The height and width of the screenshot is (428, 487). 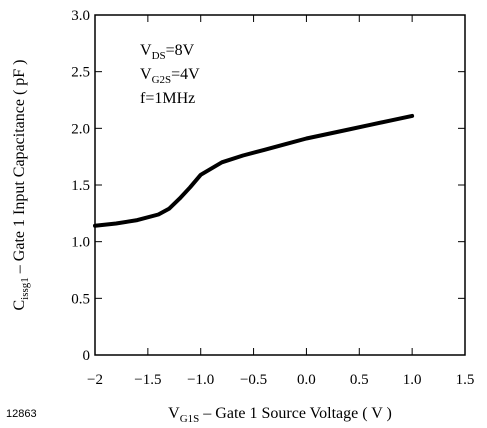 I want to click on figure-id: 12863, so click(x=21, y=414).